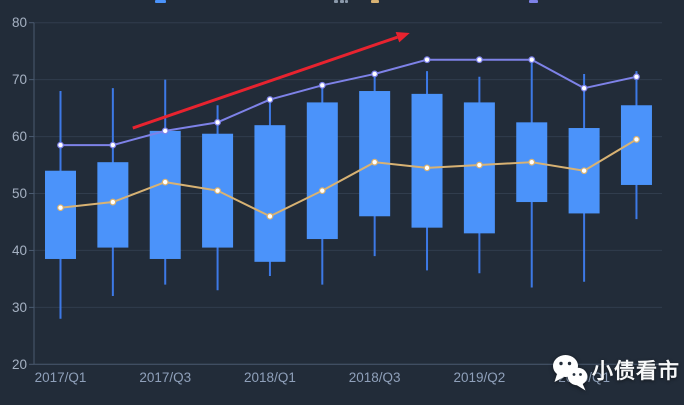 This screenshot has height=405, width=684. Describe the element at coordinates (265, 82) in the screenshot. I see `trend-arrow-shaft` at that location.